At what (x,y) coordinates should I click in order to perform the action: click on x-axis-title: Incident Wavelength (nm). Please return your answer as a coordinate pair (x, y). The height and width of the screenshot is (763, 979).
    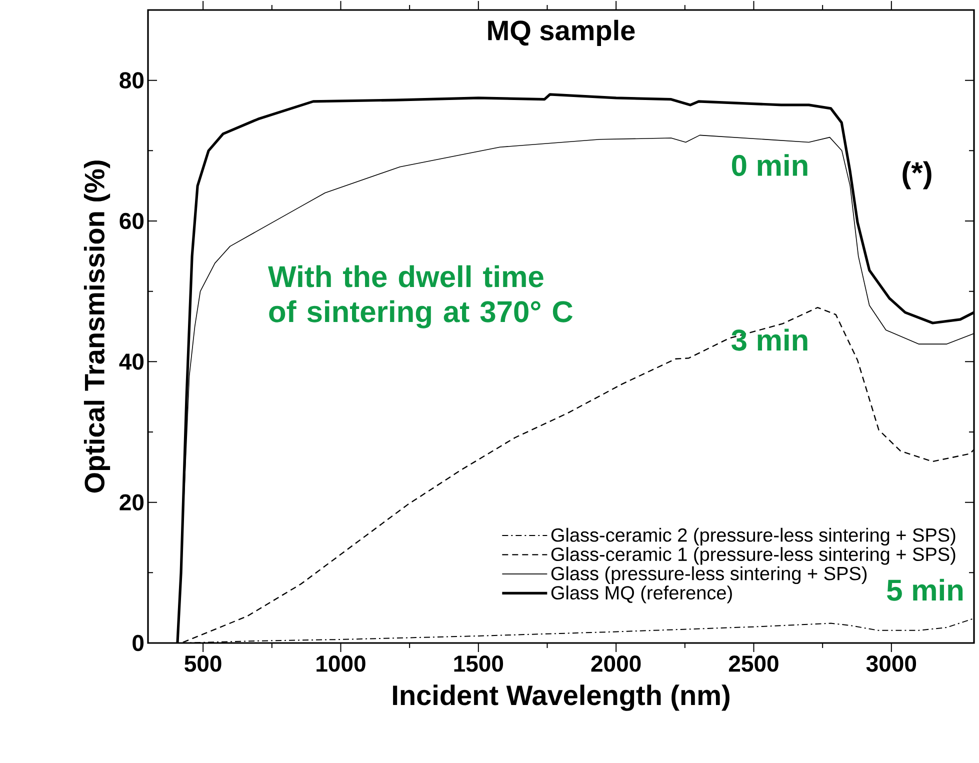
    Looking at the image, I should click on (561, 697).